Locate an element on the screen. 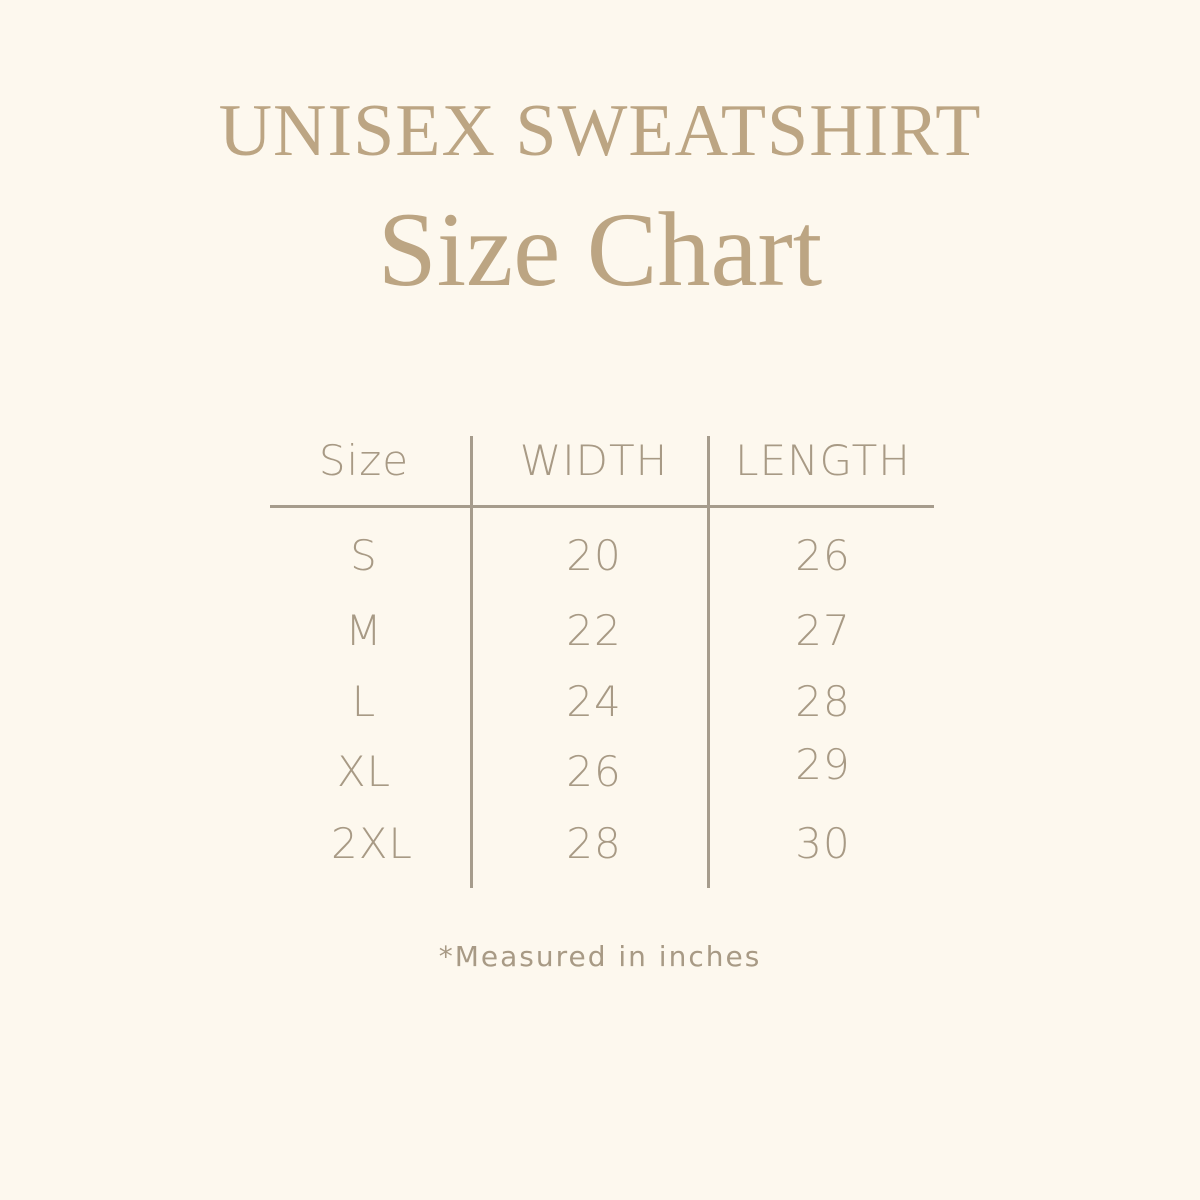 The width and height of the screenshot is (1200, 1200). width-cell: 26 is located at coordinates (594, 771).